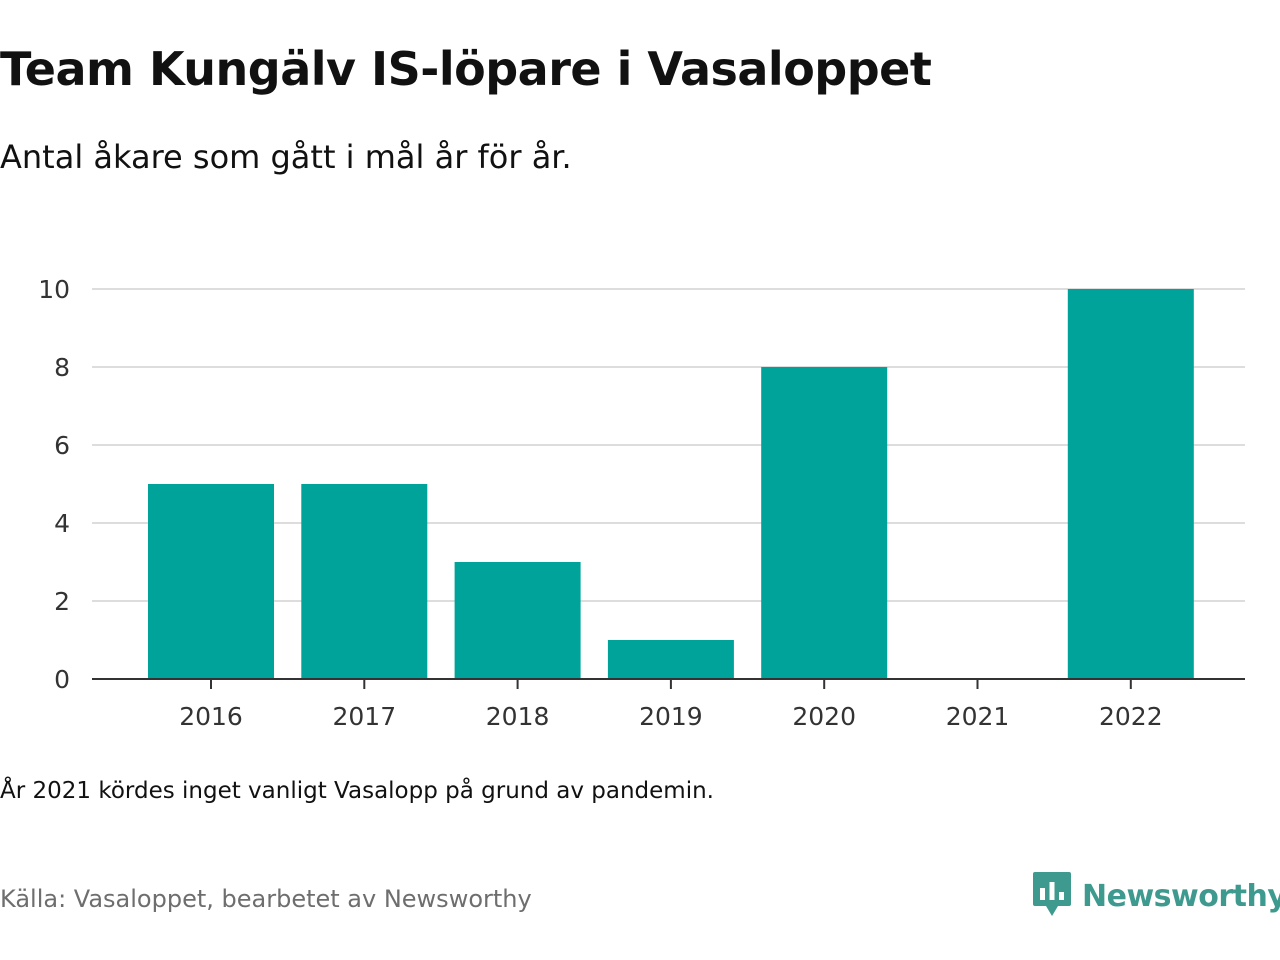  I want to click on x-tick-label: 2021, so click(978, 716).